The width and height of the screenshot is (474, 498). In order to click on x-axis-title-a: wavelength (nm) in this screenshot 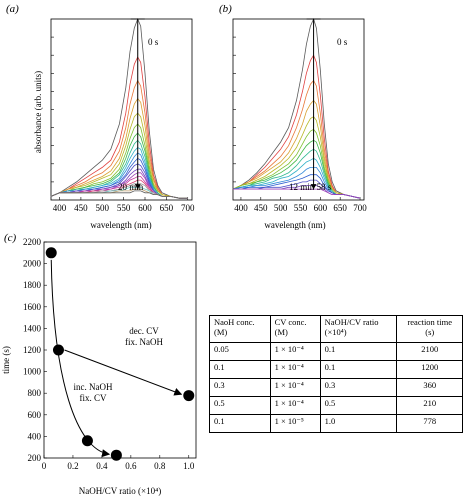, I will do `click(120, 225)`.